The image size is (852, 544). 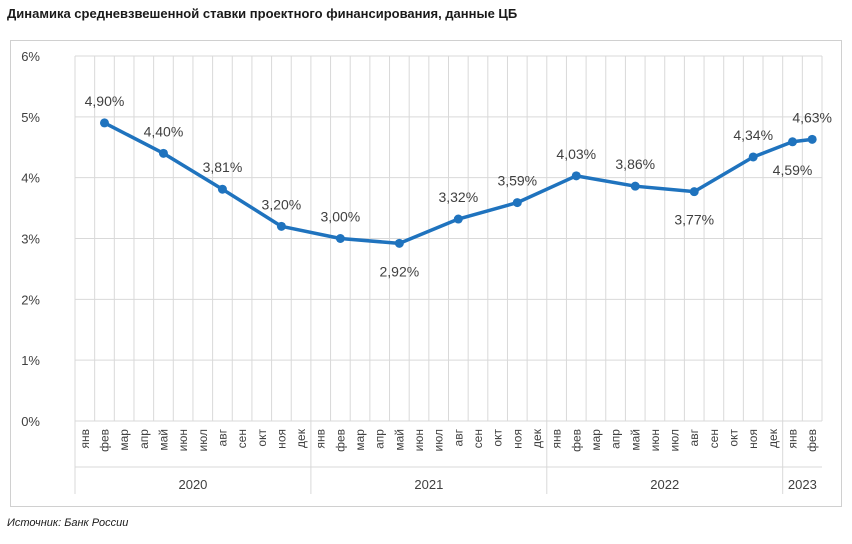 What do you see at coordinates (428, 484) in the screenshot?
I see `year-label: 2021` at bounding box center [428, 484].